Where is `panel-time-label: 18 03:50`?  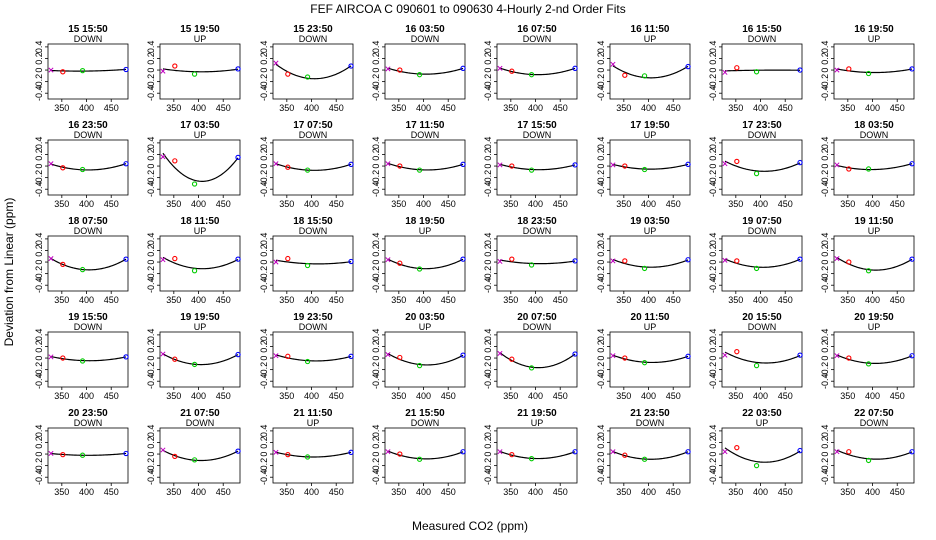
panel-time-label: 18 03:50 is located at coordinates (874, 125).